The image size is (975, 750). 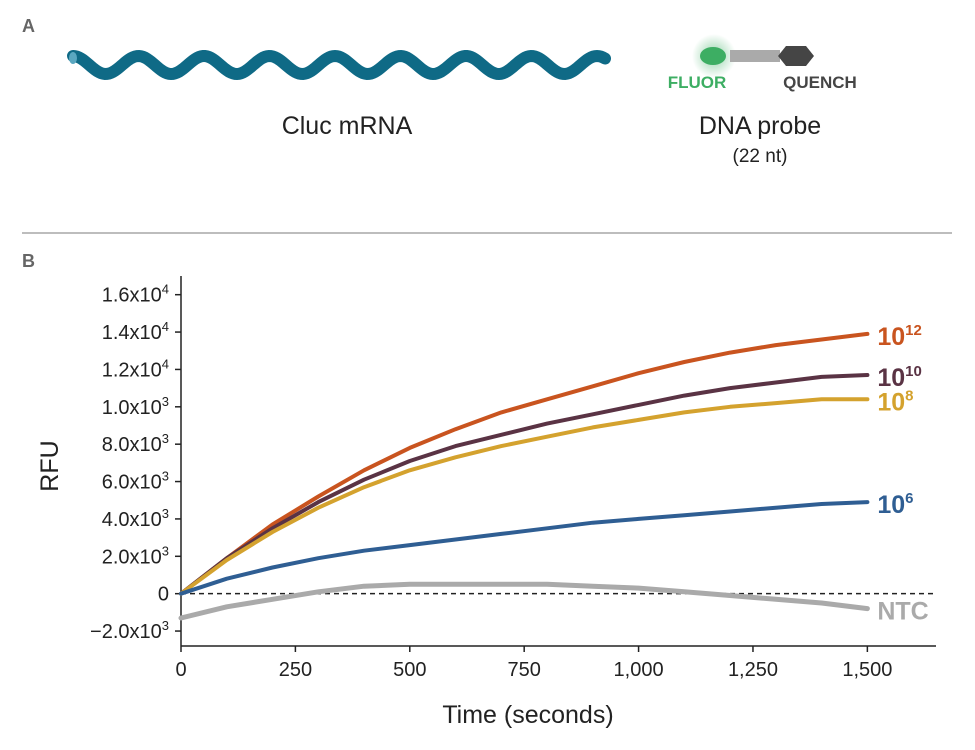 I want to click on y-tick-label: 6.0x10³, so click(x=135, y=481).